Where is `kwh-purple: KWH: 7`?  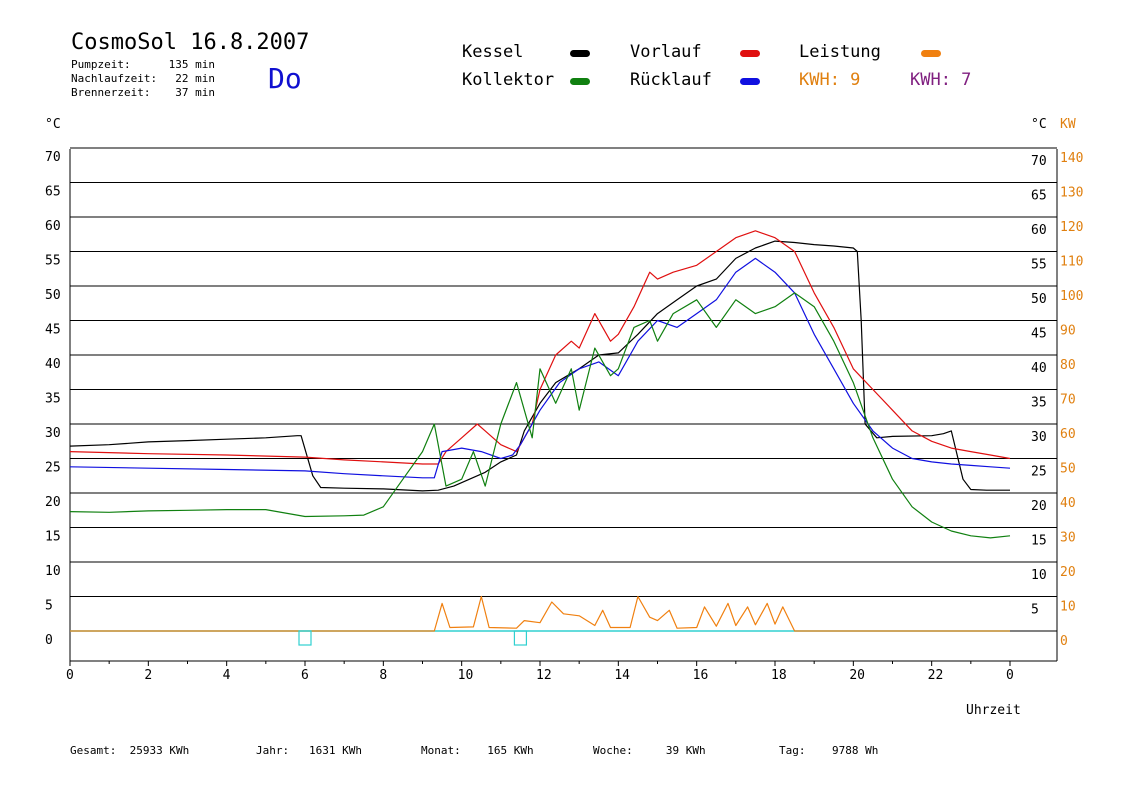 kwh-purple: KWH: 7 is located at coordinates (941, 80).